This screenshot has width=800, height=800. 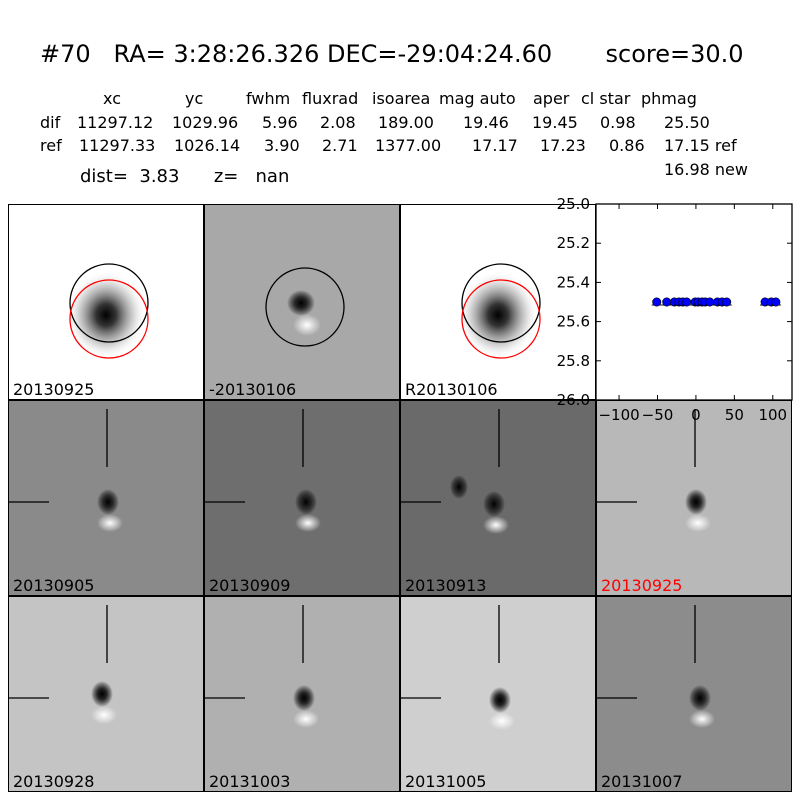 I want to click on ref-clstar: 0.86, so click(x=627, y=145).